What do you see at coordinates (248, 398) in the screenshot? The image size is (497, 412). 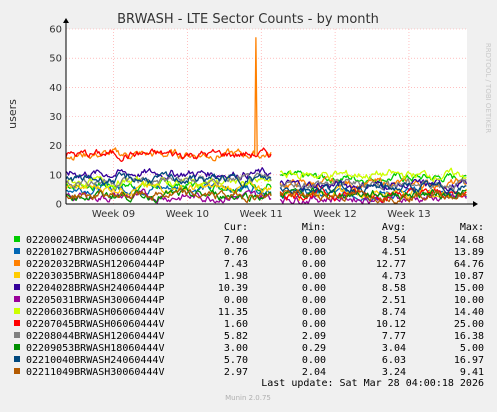 I see `munin-version: Munin 2.0.75` at bounding box center [248, 398].